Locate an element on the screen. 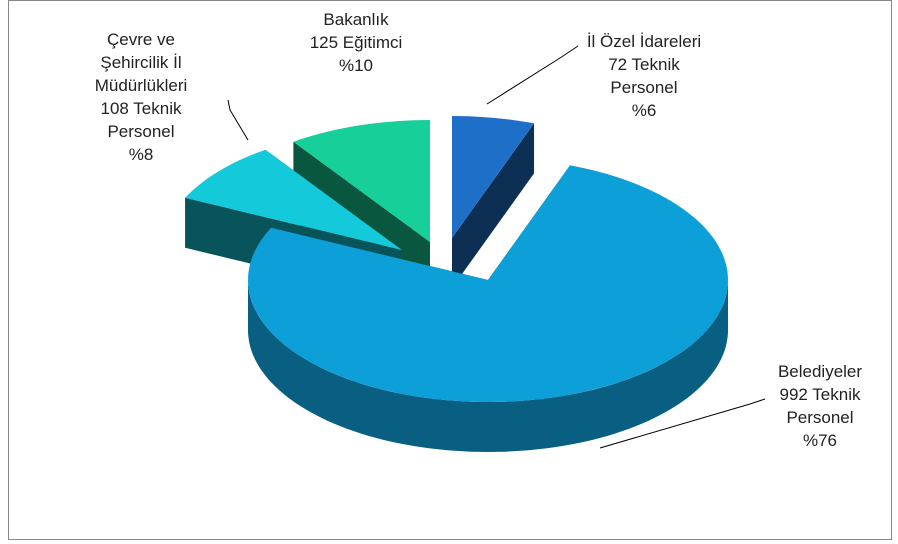 The height and width of the screenshot is (544, 898). label-count: 108 Teknik Personel is located at coordinates (141, 120).